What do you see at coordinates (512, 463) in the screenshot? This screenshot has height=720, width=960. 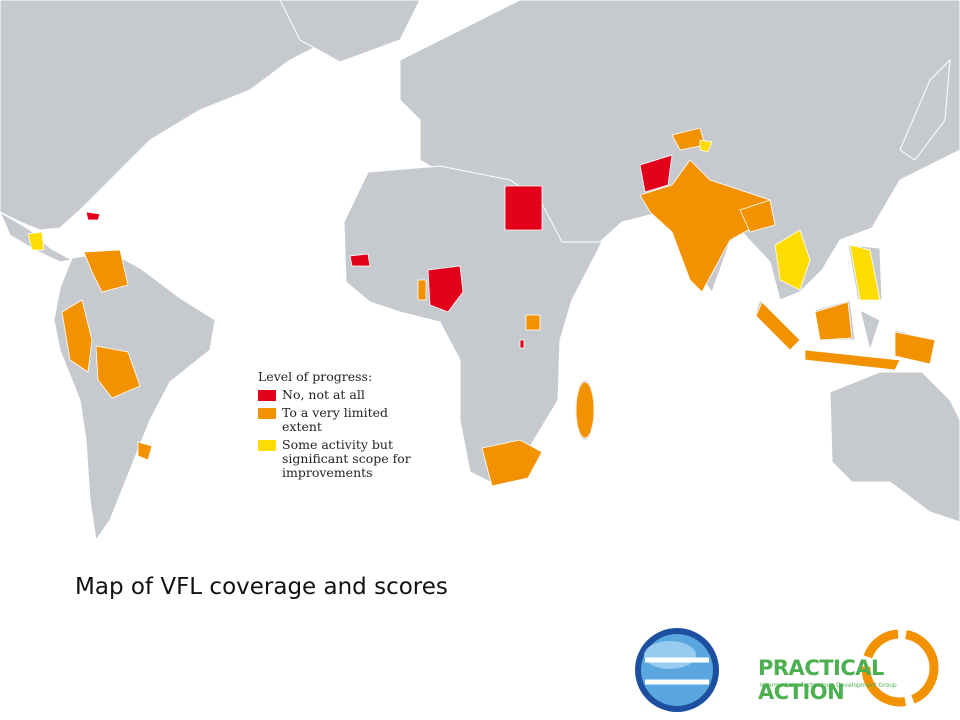 I see `south-africa` at bounding box center [512, 463].